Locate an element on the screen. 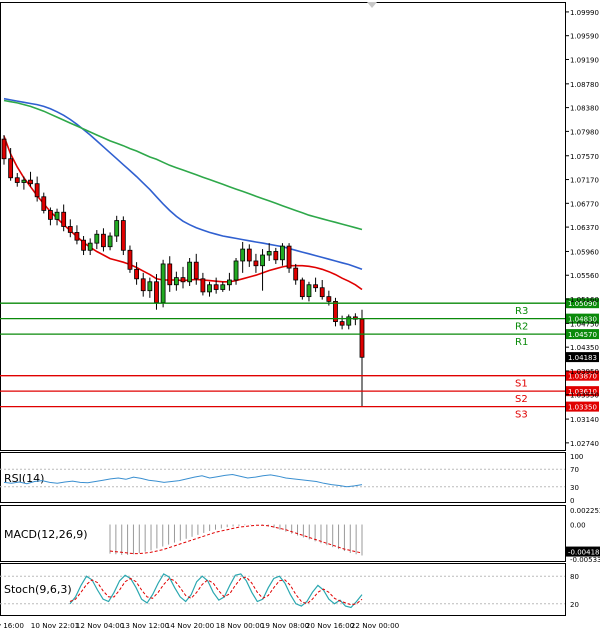 The height and width of the screenshot is (632, 600). macd-title: MACD(12,26,9) is located at coordinates (46, 534).